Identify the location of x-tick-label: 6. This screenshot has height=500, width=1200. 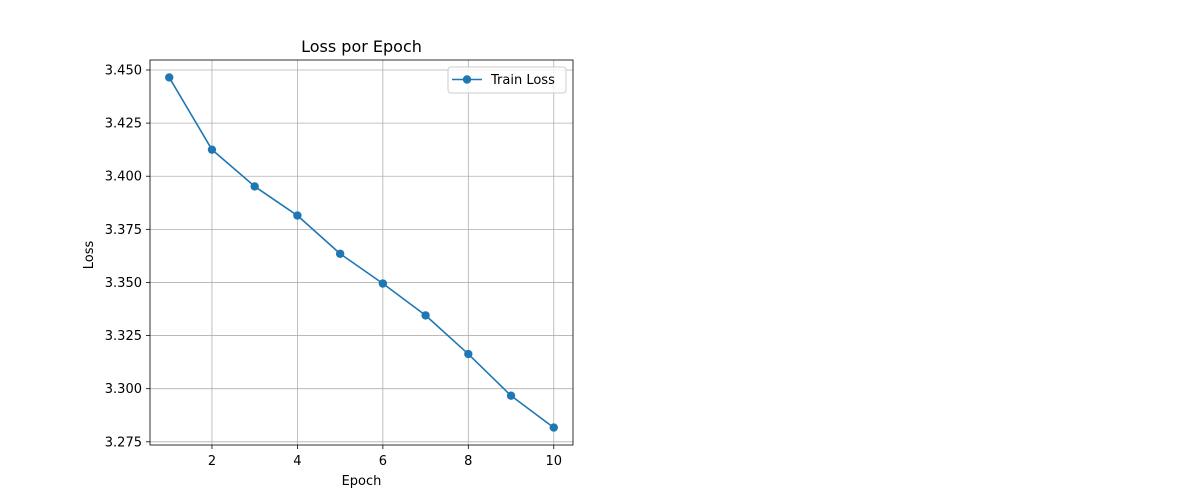
(383, 461).